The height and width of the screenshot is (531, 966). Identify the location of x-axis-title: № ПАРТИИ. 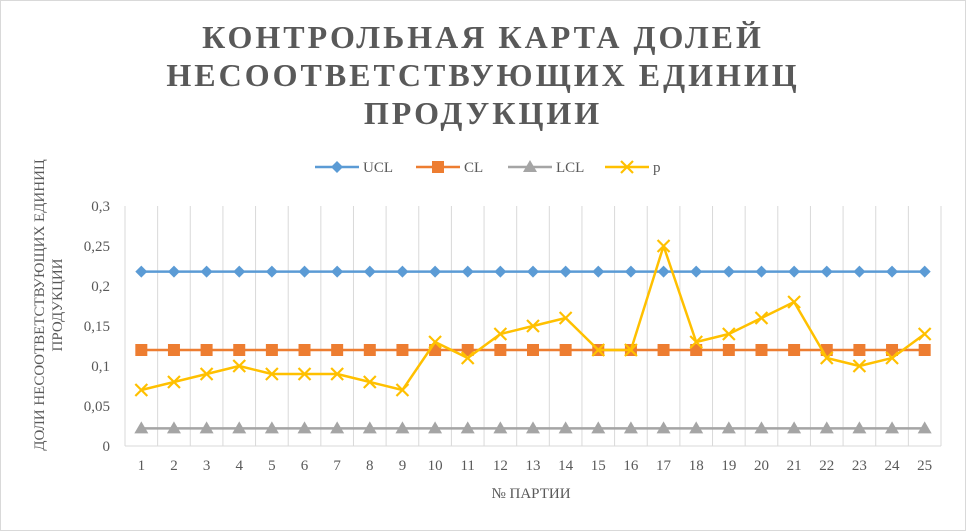
(530, 494).